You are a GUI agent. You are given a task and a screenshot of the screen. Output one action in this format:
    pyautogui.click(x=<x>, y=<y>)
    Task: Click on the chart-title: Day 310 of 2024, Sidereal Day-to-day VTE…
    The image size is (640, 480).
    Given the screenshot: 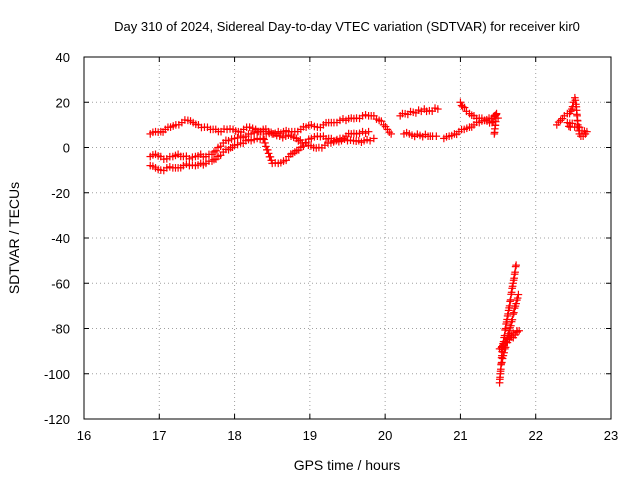 What is the action you would take?
    pyautogui.click(x=347, y=26)
    